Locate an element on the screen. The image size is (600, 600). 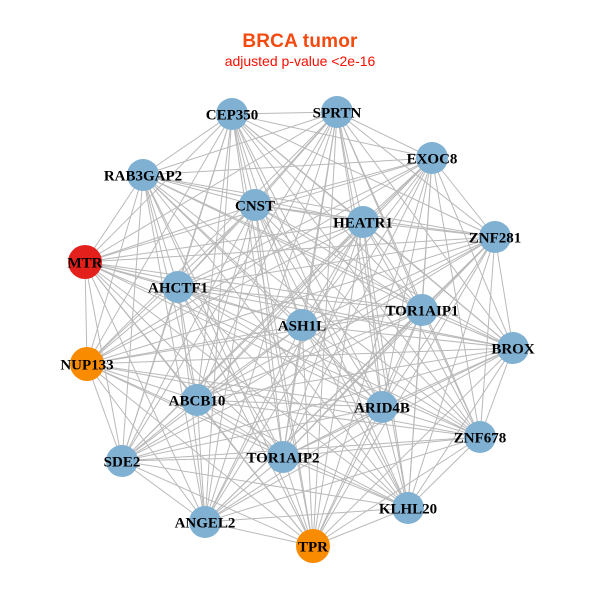
gene-label-znf678: ZNF678 is located at coordinates (480, 438).